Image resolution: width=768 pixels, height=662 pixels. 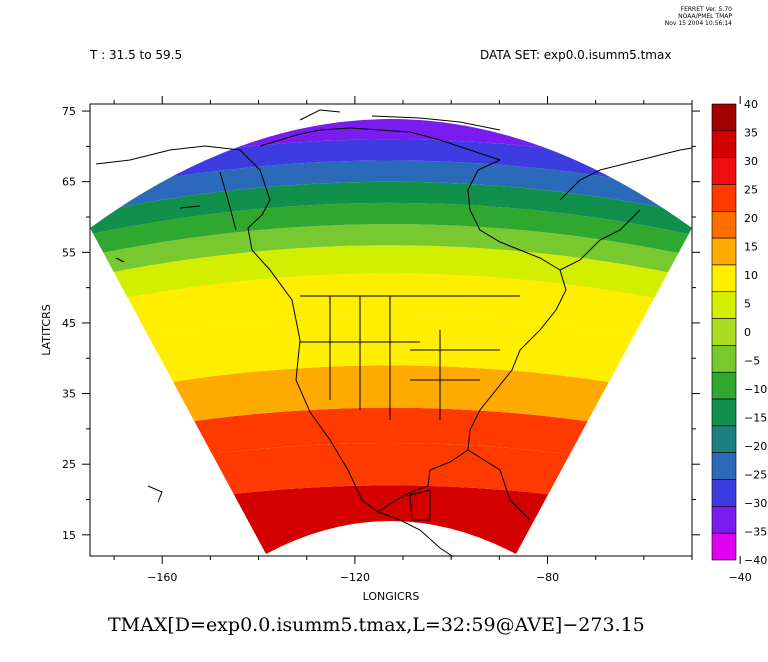 I want to click on colorbar-label: −5, so click(x=752, y=361).